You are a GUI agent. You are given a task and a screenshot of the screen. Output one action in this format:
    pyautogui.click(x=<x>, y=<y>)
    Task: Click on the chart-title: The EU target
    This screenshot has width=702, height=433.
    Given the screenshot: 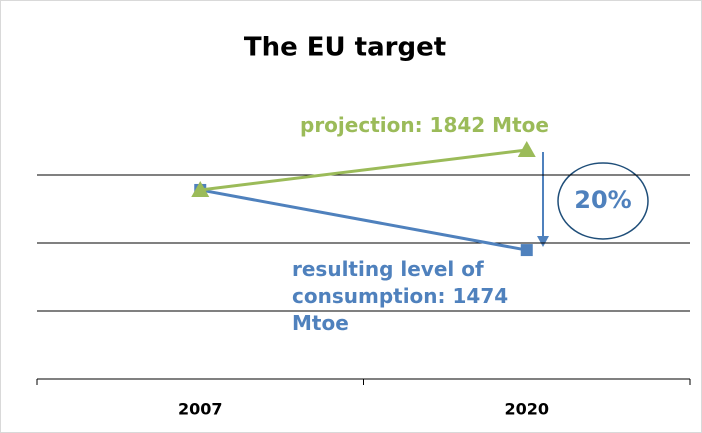 What is the action you would take?
    pyautogui.click(x=345, y=48)
    